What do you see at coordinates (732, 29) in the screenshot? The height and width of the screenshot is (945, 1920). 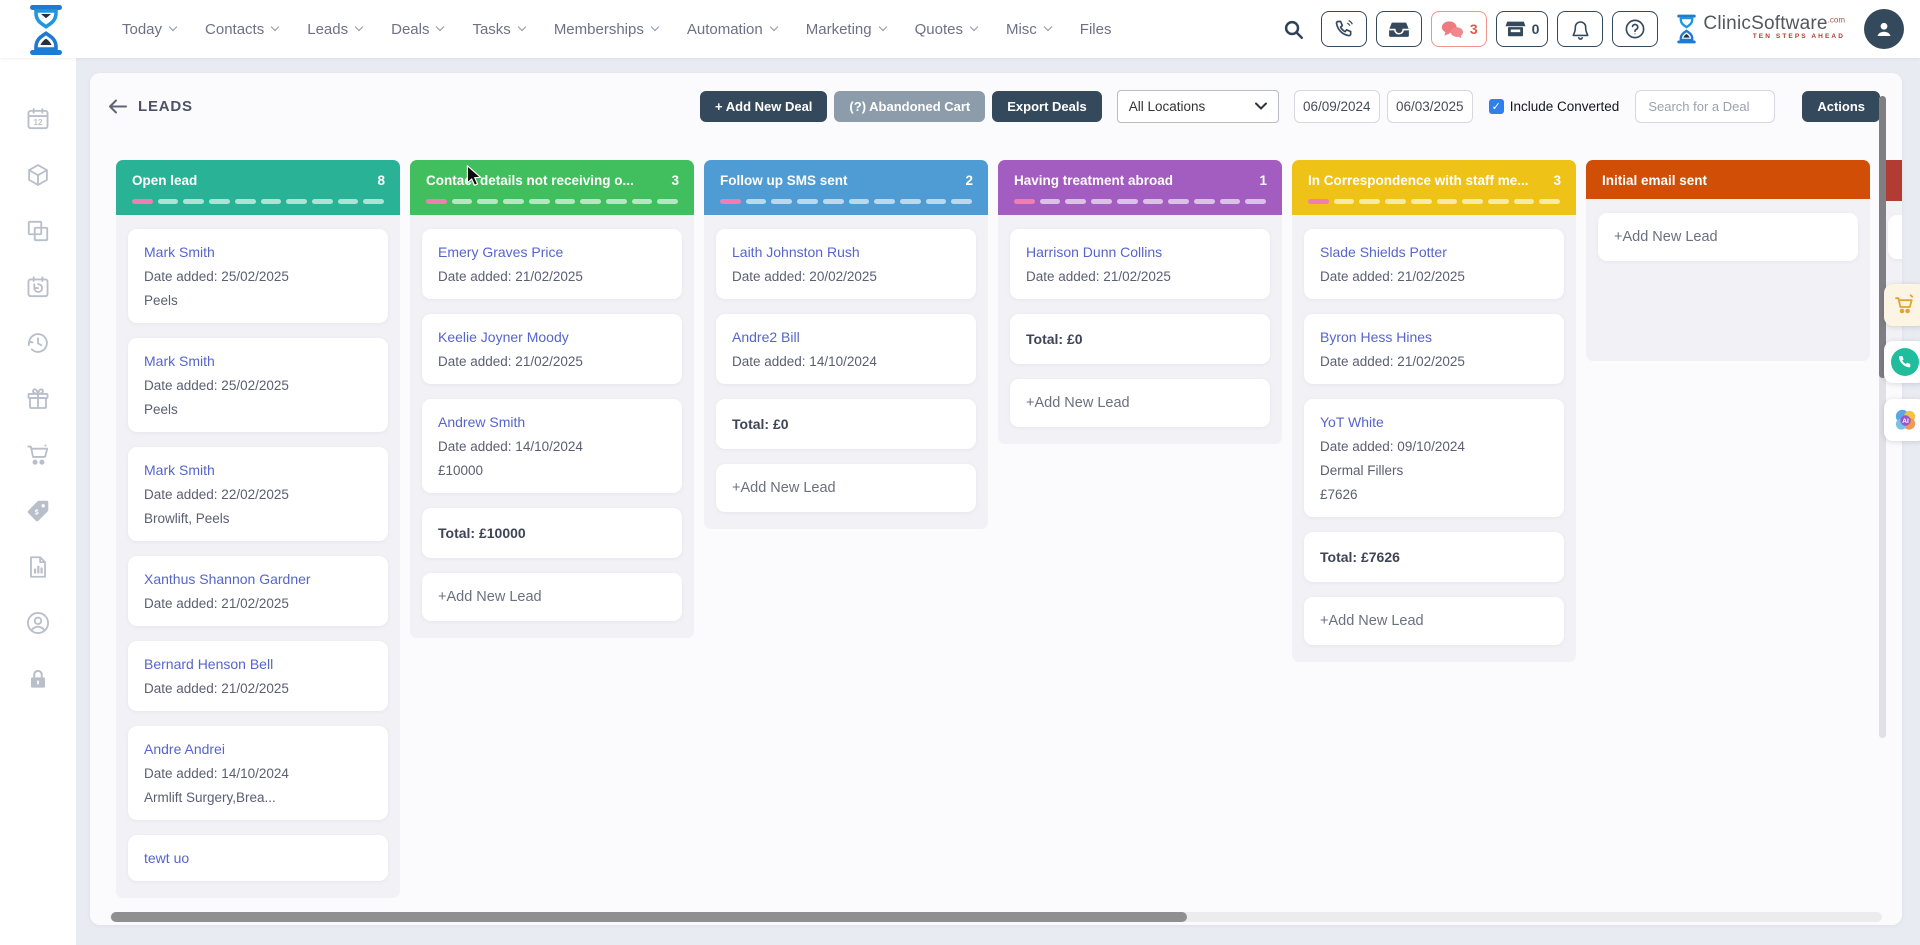 I see `nav-item-automation: Automation` at bounding box center [732, 29].